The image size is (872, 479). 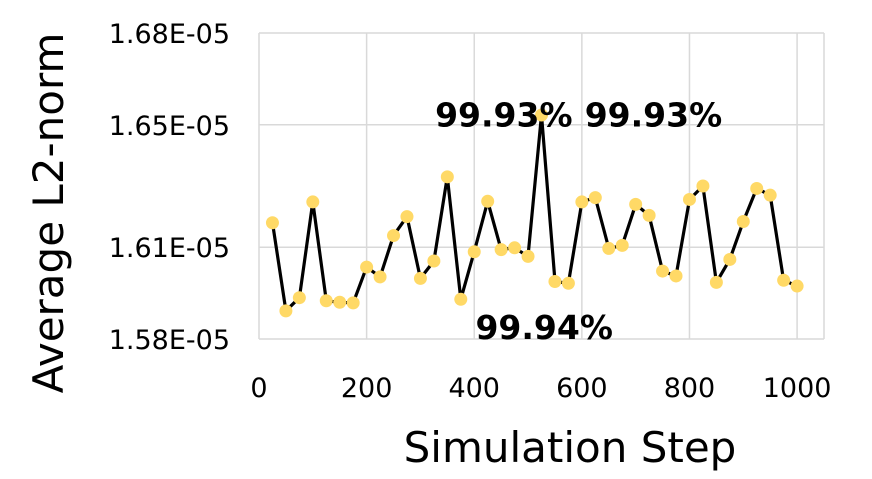 I want to click on x-tick-label: 800, so click(x=690, y=388).